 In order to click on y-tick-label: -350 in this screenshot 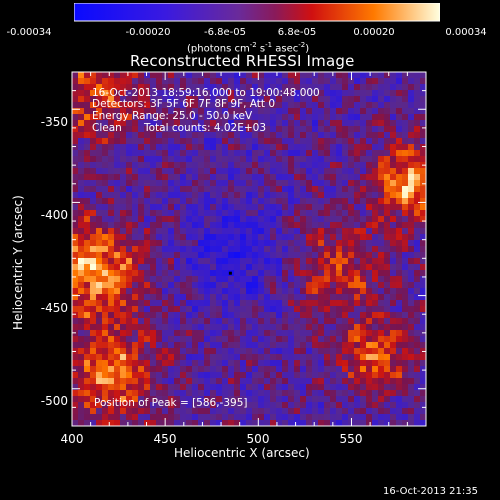, I will do `click(54, 122)`.